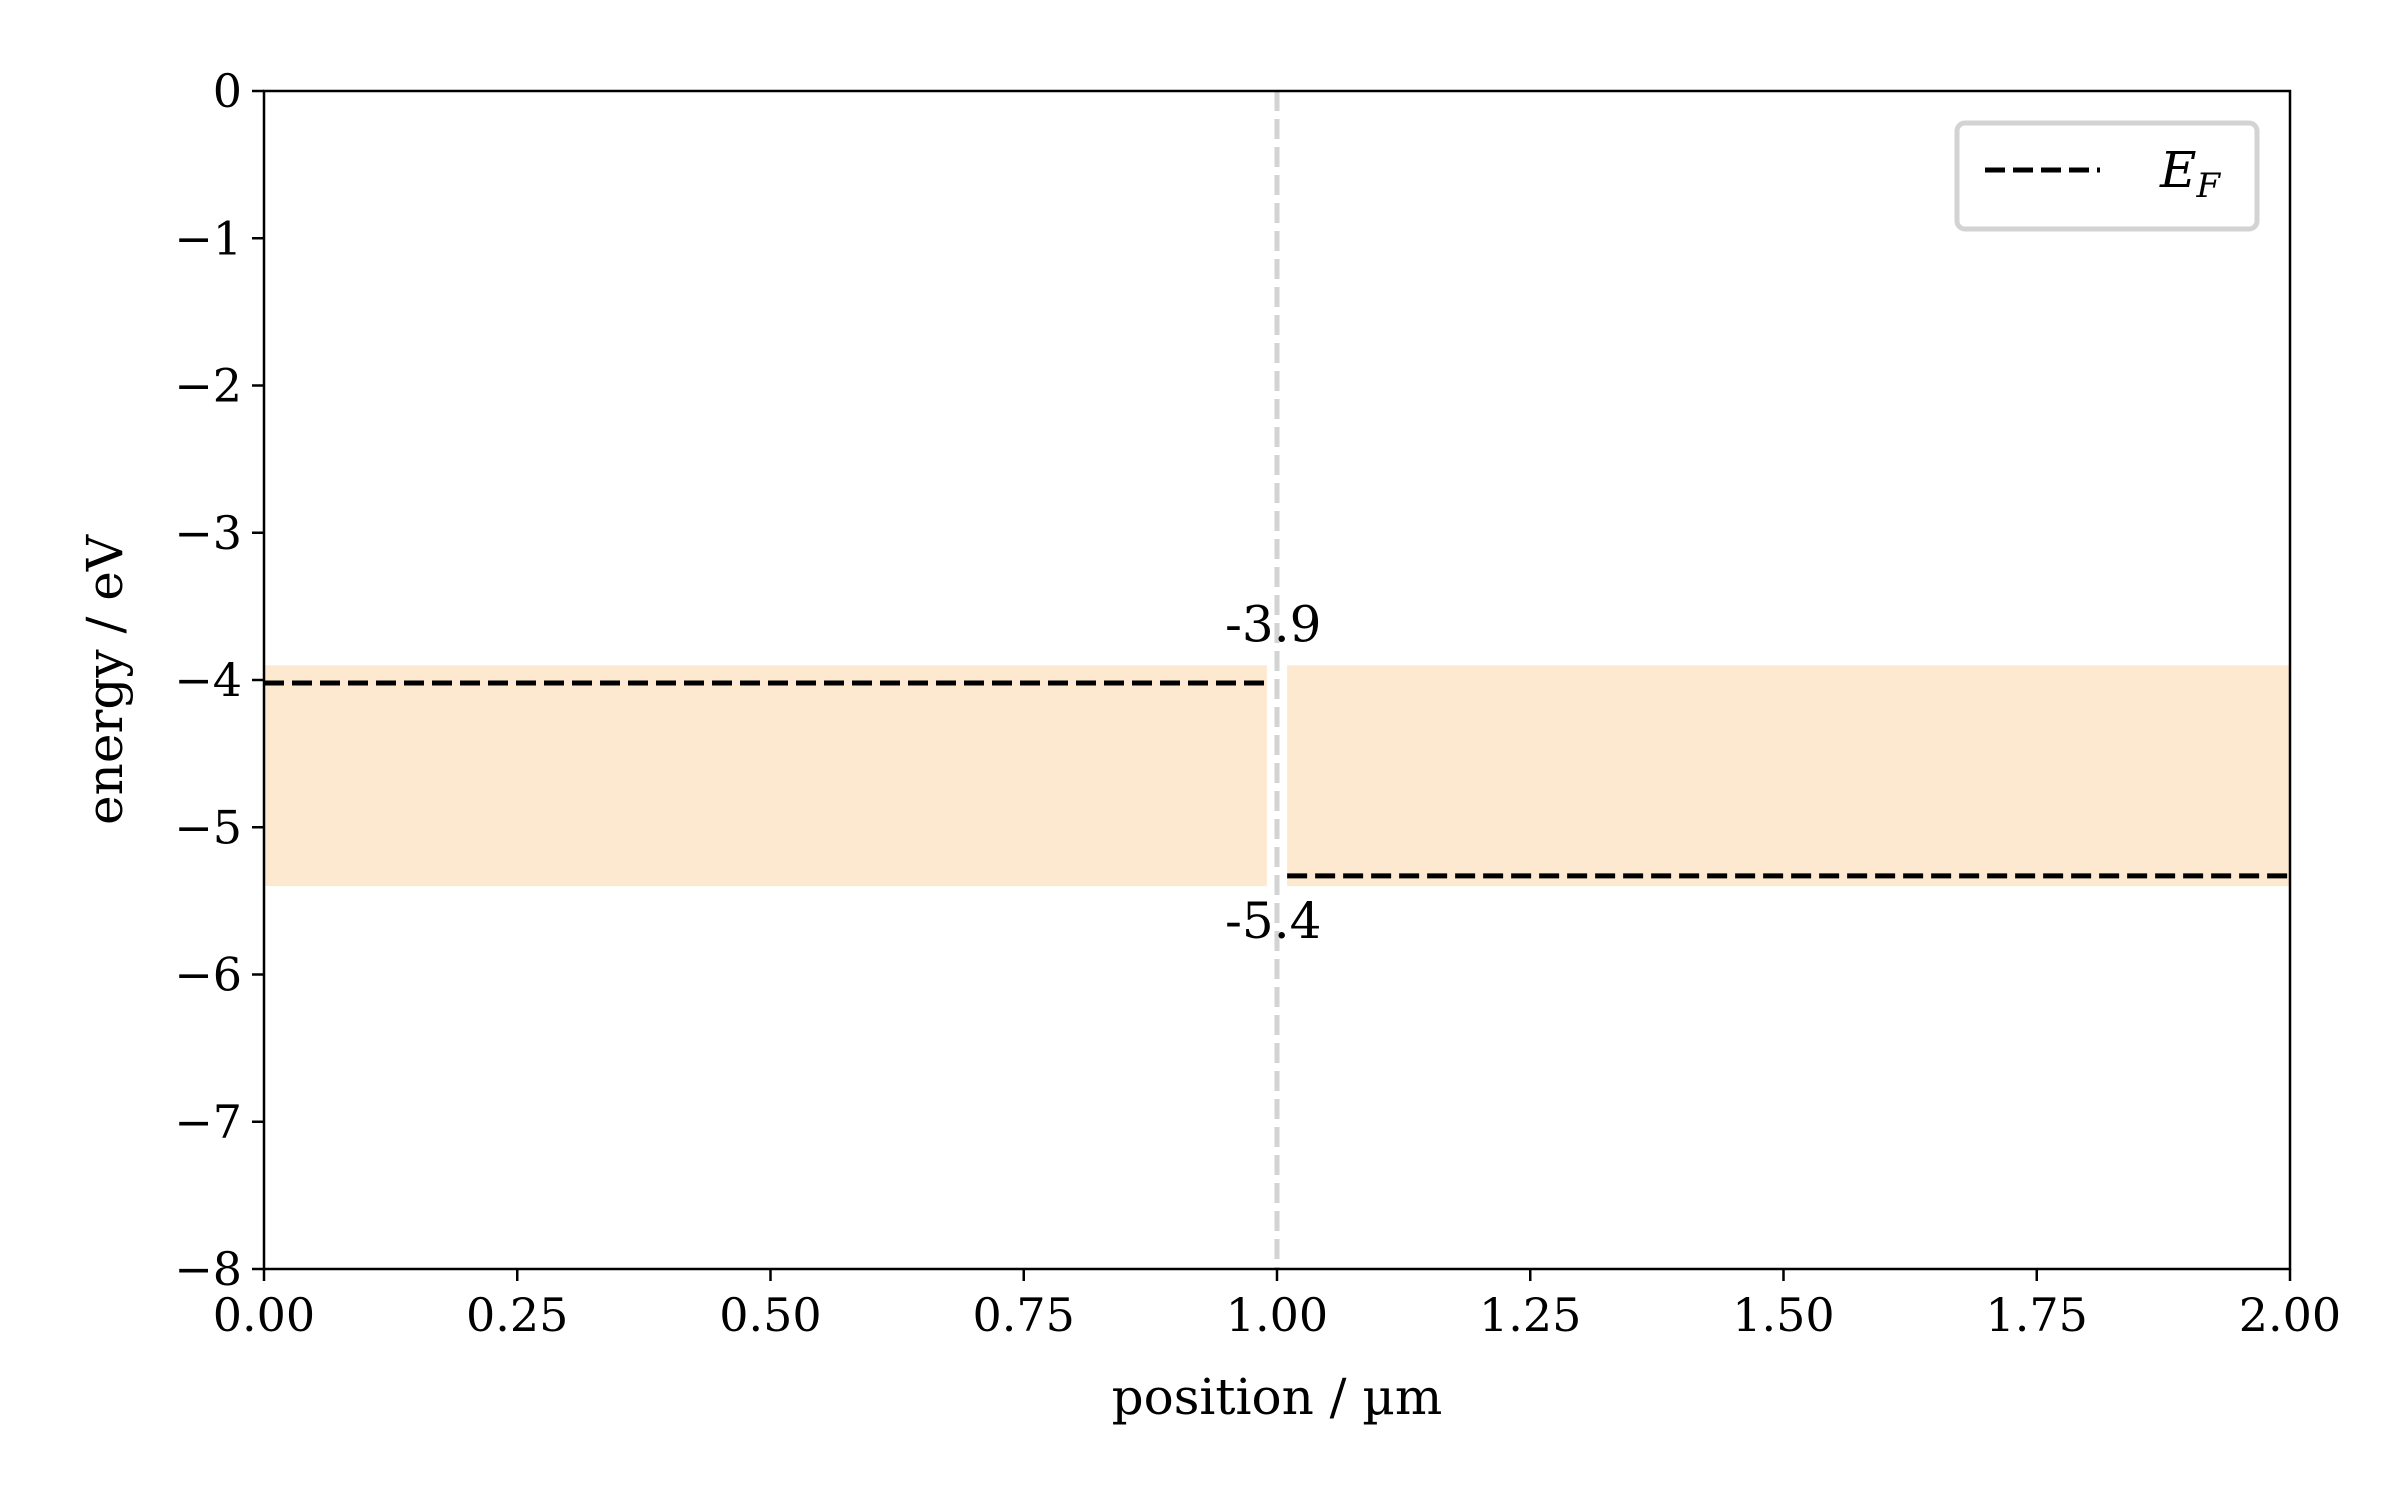 Image resolution: width=2400 pixels, height=1500 pixels. Describe the element at coordinates (208, 386) in the screenshot. I see `y-tick-label: −2` at that location.